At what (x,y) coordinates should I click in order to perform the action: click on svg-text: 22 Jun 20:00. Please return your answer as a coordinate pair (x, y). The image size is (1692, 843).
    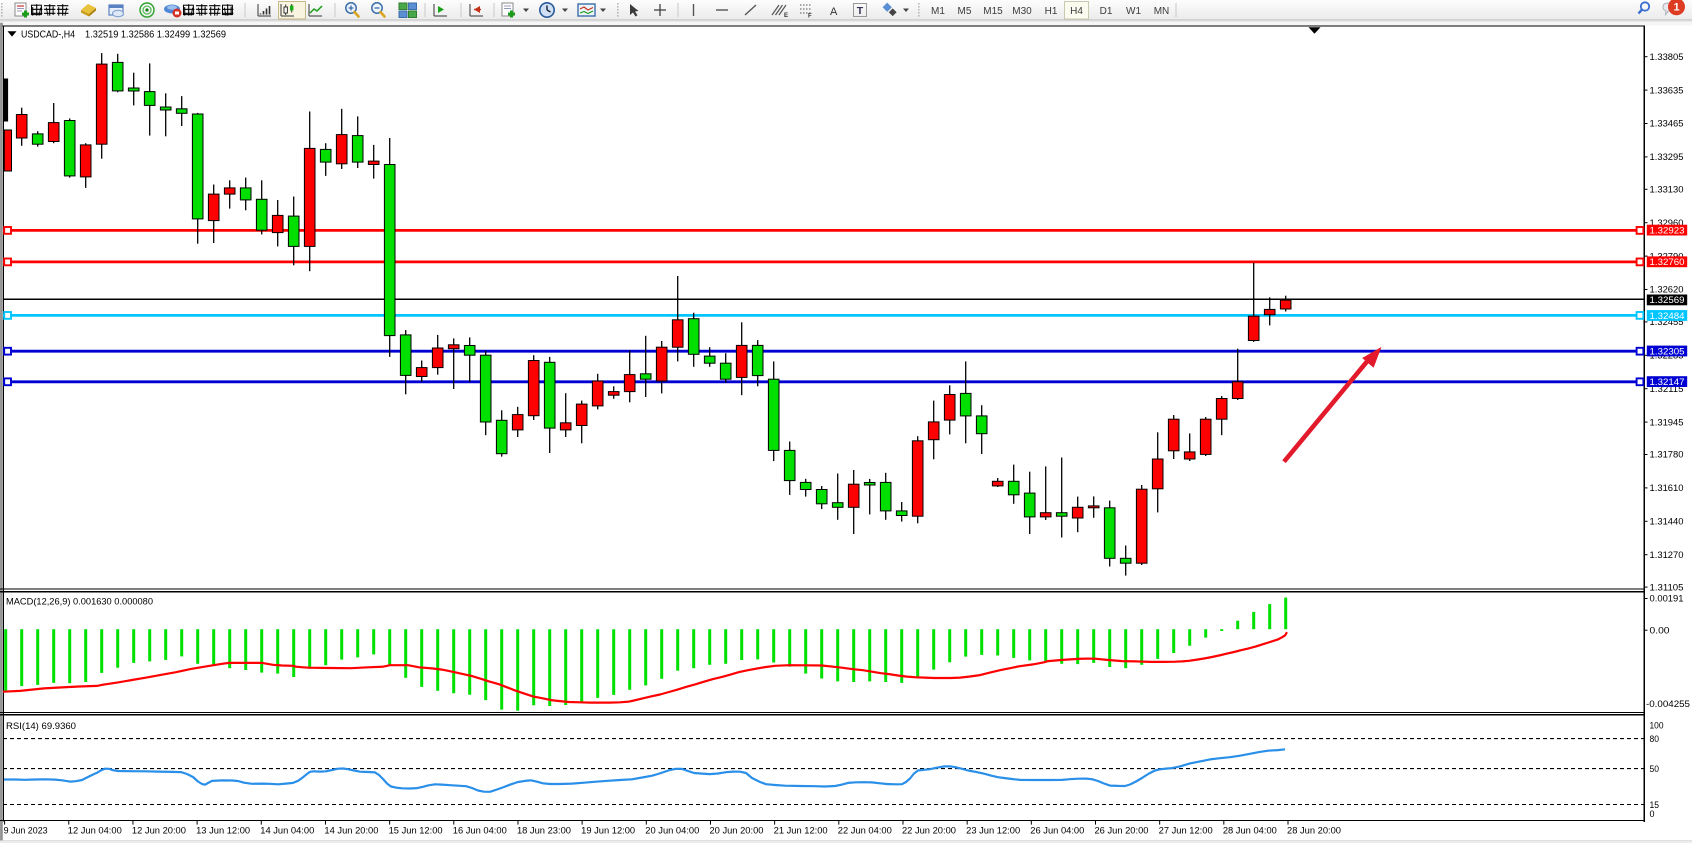
    Looking at the image, I should click on (929, 831).